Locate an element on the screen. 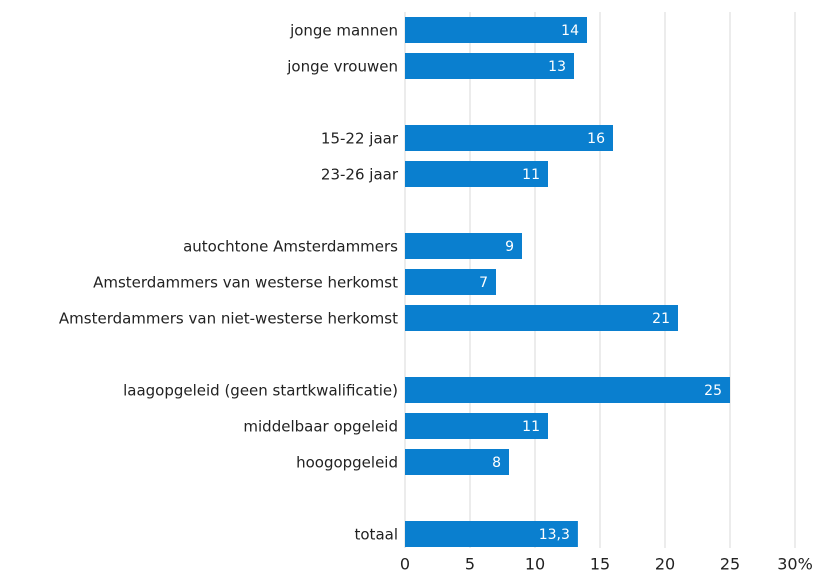 This screenshot has width=824, height=575. y-tick-label: jonge vrouwen is located at coordinates (342, 67).